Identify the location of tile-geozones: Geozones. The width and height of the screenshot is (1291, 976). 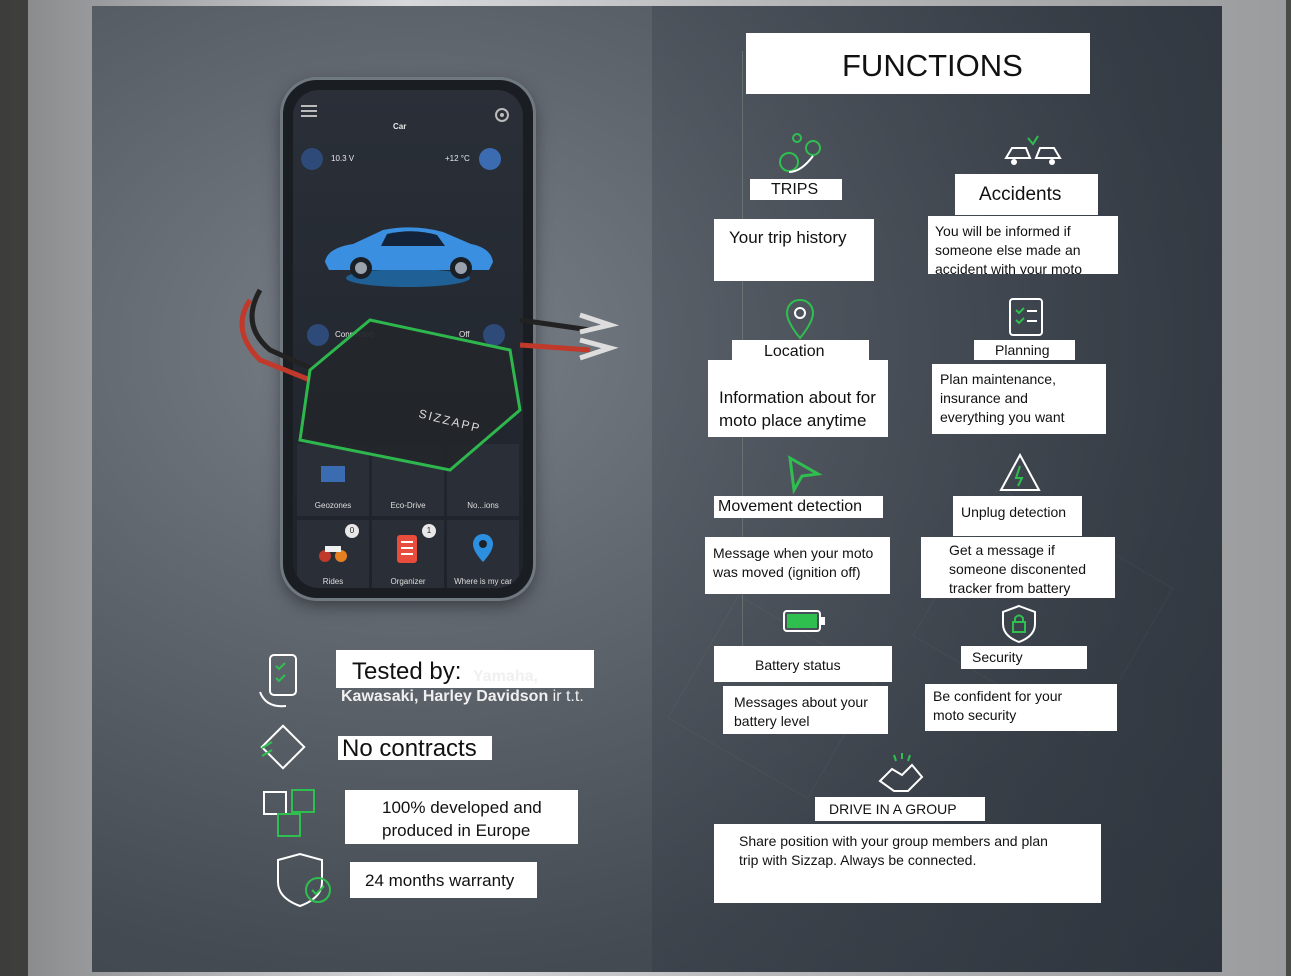
(333, 480).